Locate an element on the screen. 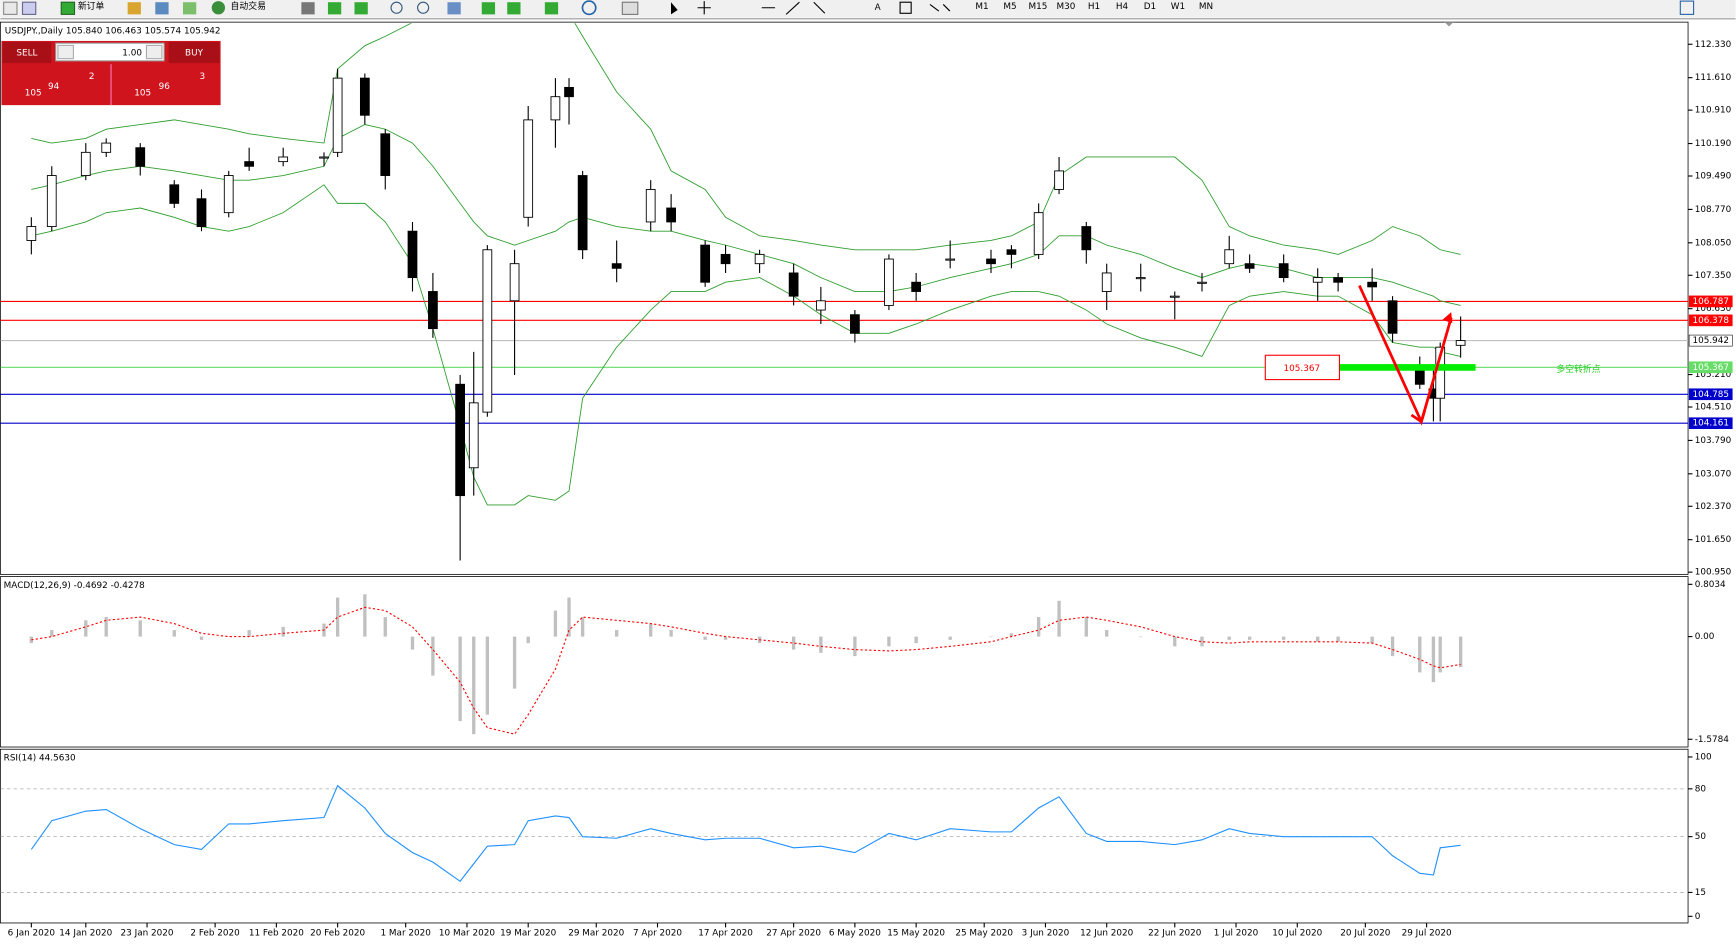 Image resolution: width=1736 pixels, height=944 pixels. sell-button is located at coordinates (27, 53).